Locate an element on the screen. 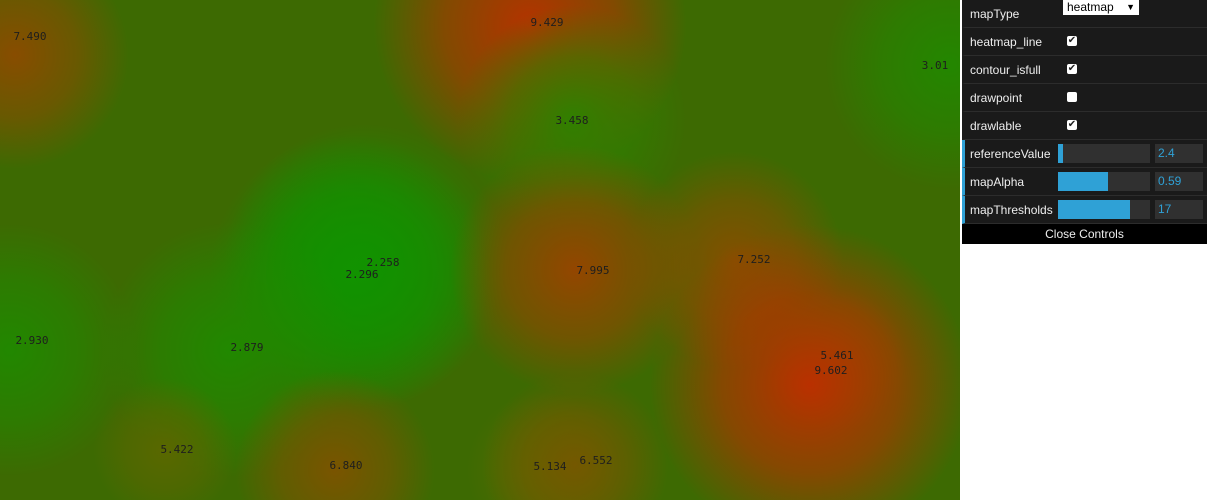 The image size is (1210, 503). control-label: drawlable is located at coordinates (996, 126).